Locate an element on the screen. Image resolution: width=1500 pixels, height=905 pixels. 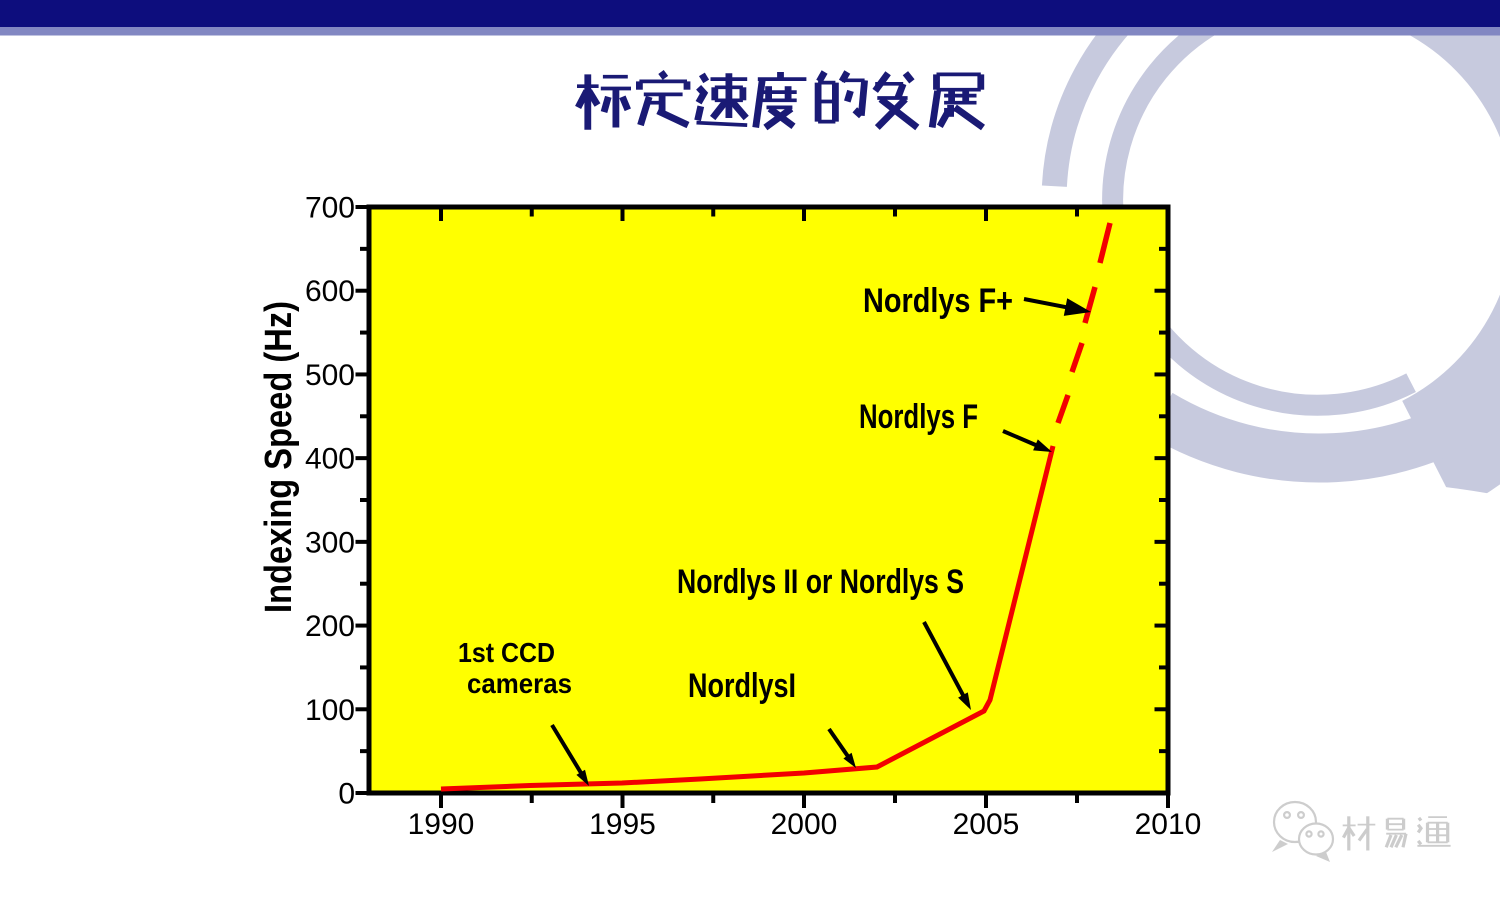
svg-text: 200 is located at coordinates (330, 626).